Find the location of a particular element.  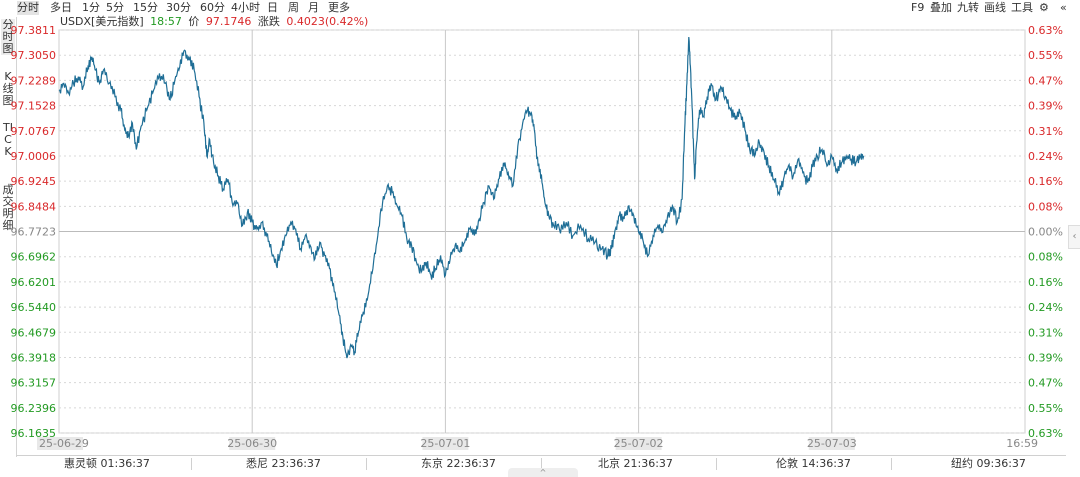

x-tick-label: 25-07-02 is located at coordinates (639, 443).